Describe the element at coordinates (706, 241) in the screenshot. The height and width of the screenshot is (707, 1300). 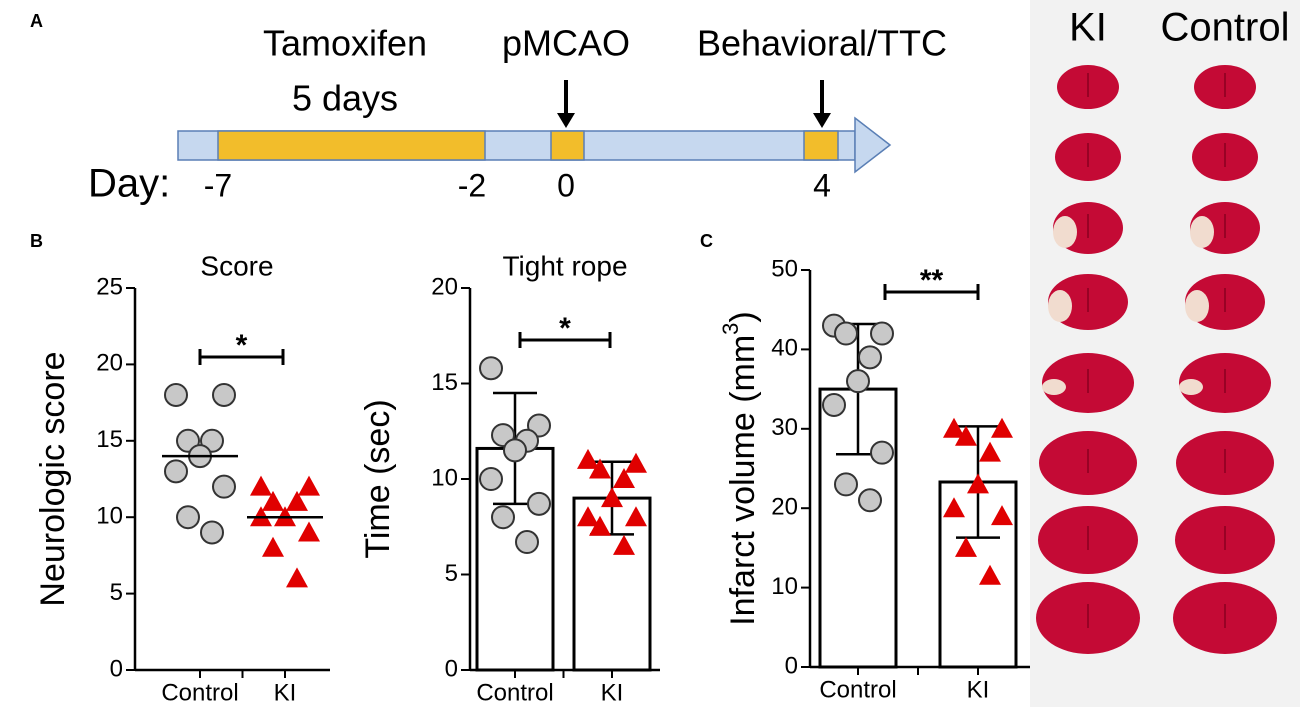
I see `panel-label: C` at that location.